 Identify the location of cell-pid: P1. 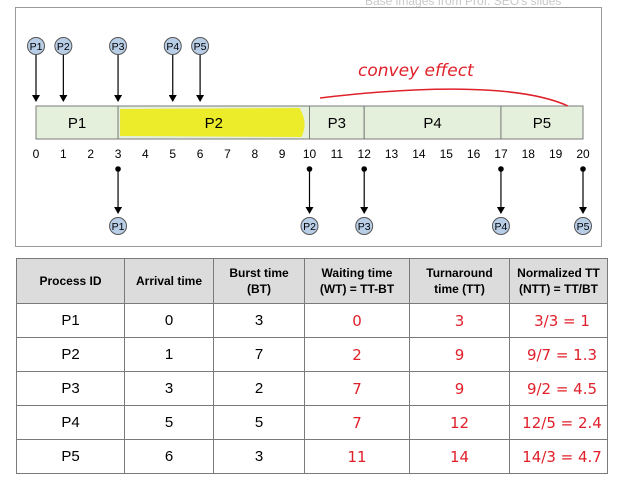
(70, 320).